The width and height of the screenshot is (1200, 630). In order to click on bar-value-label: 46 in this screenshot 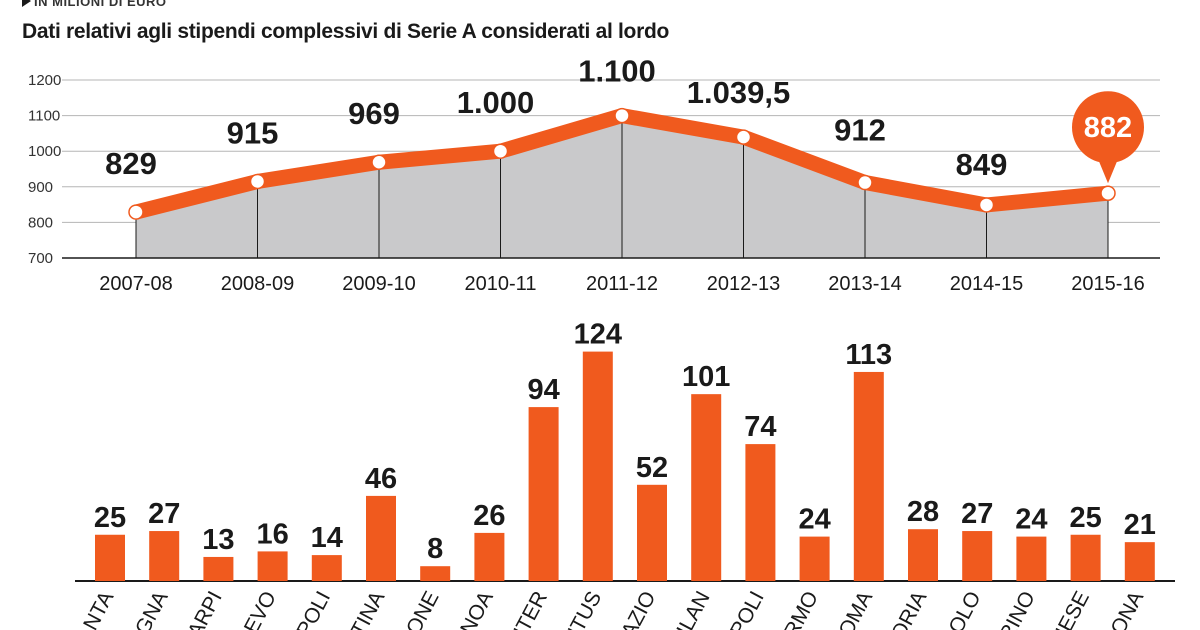, I will do `click(381, 479)`.